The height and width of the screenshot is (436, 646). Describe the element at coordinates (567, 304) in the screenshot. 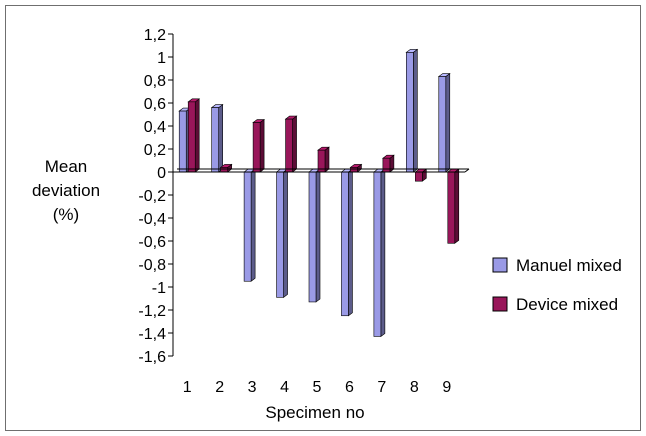

I see `legend-label-device-mixed: Device mixed` at that location.